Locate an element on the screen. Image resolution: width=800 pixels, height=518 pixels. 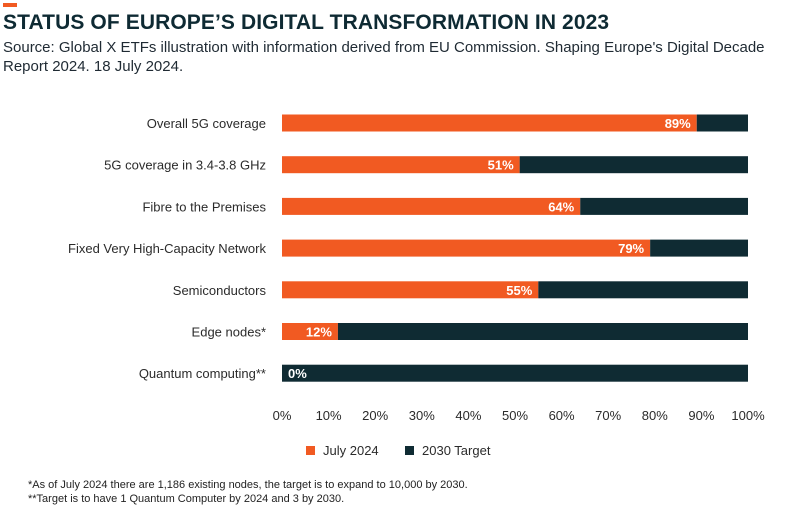
data-label-semiconductors: 55% is located at coordinates (519, 290).